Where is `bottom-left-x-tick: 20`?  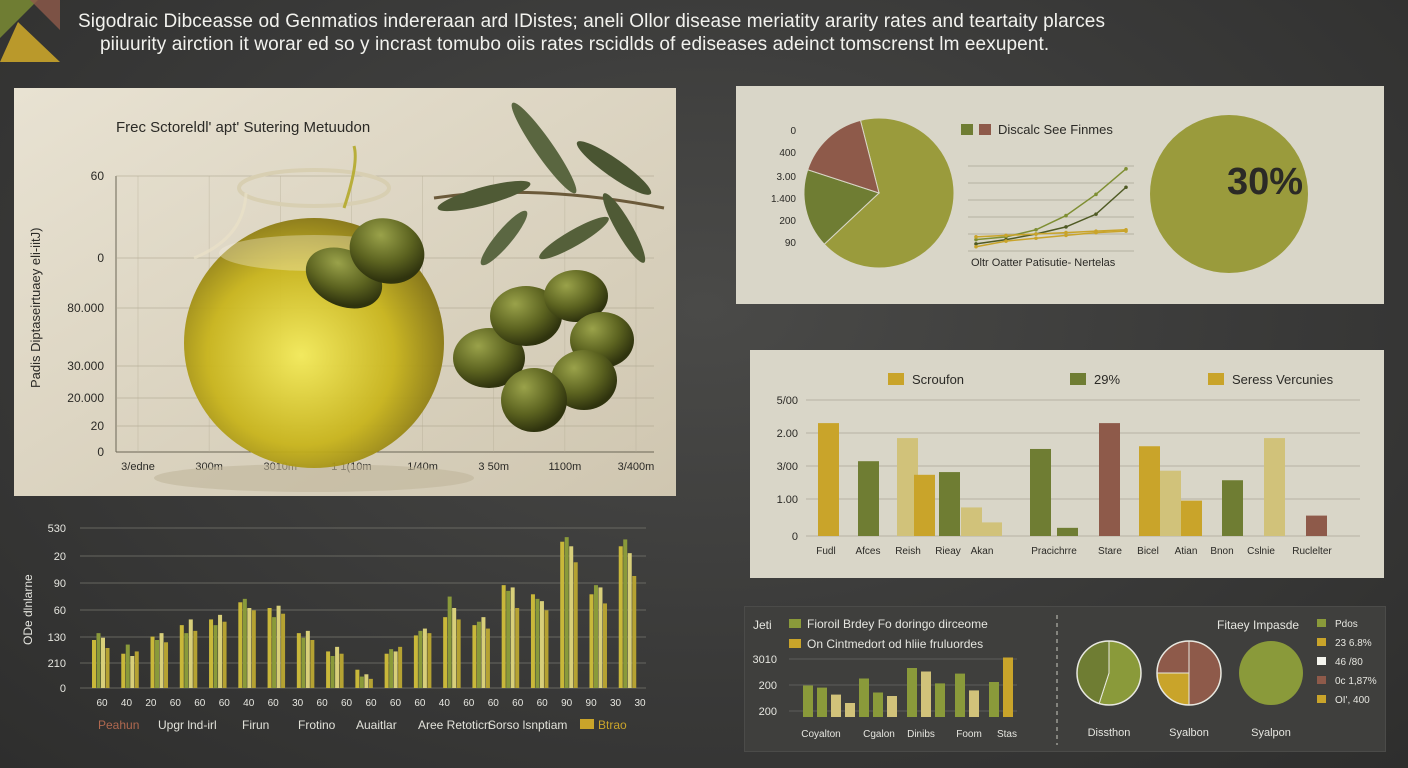
bottom-left-x-tick: 20 is located at coordinates (151, 703).